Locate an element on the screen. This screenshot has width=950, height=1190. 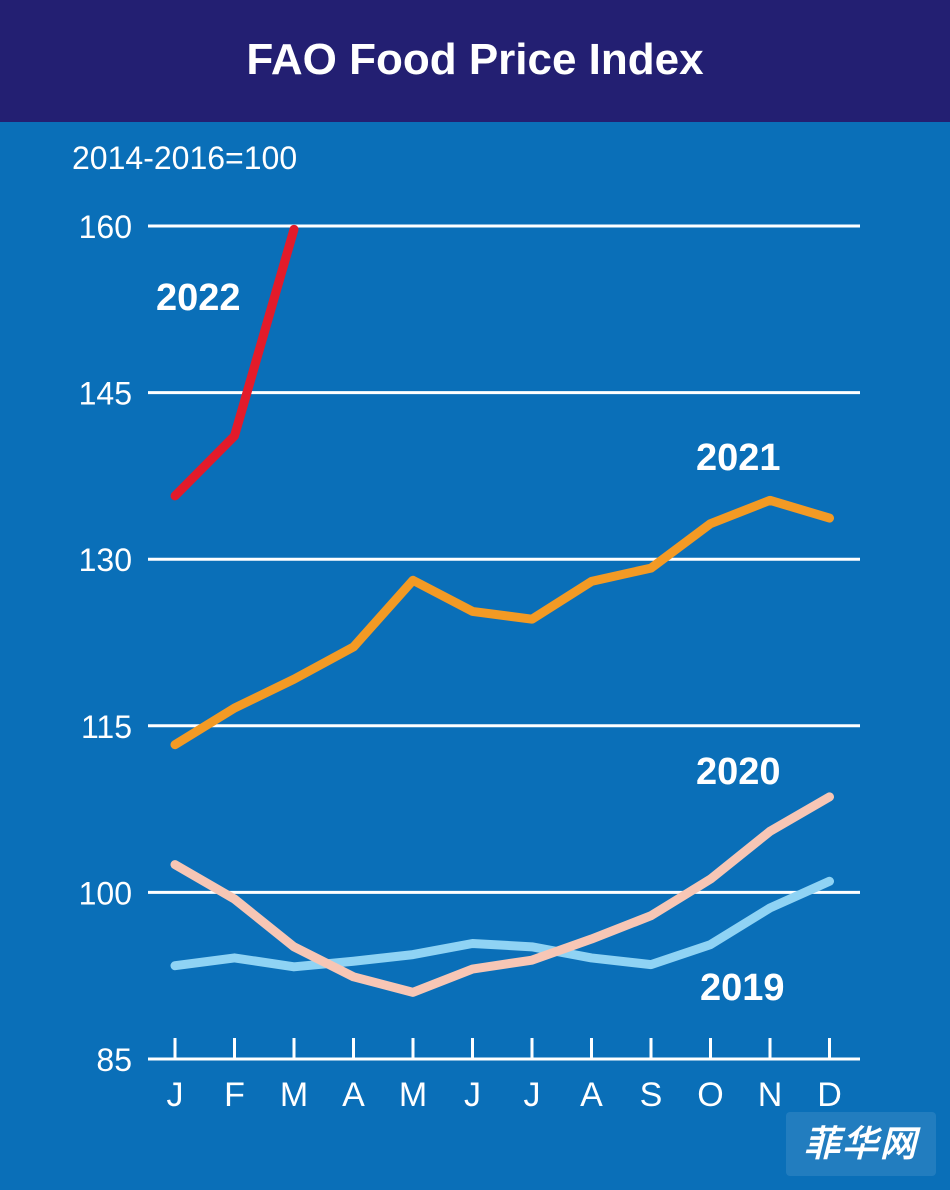
series-label-2020: 2020 is located at coordinates (738, 772).